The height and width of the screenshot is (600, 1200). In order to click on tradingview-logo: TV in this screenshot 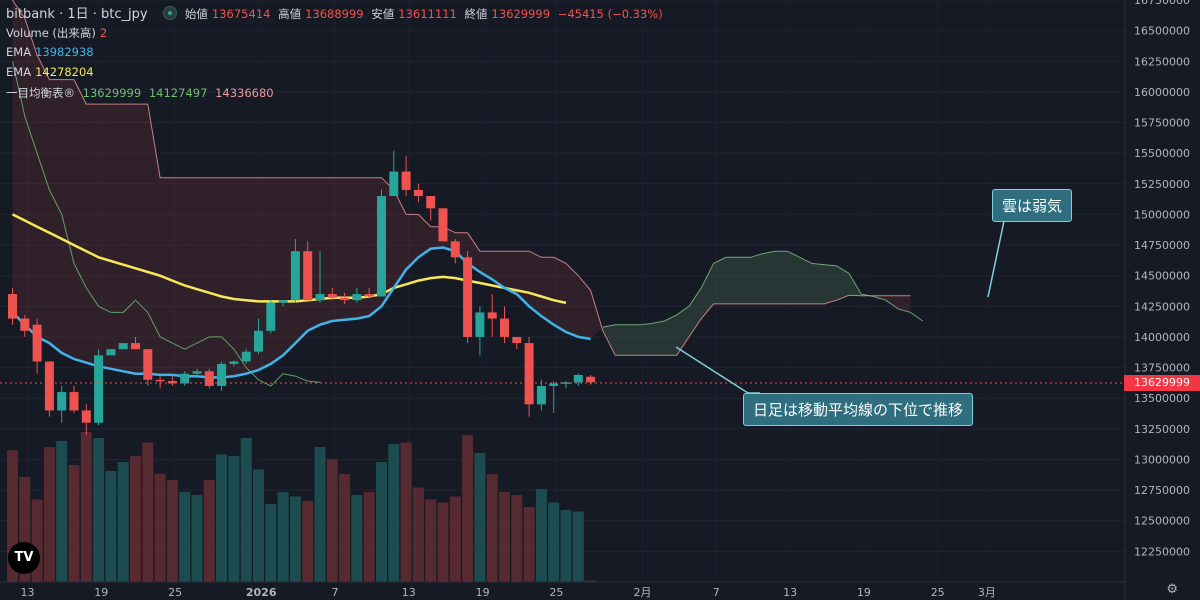, I will do `click(24, 558)`.